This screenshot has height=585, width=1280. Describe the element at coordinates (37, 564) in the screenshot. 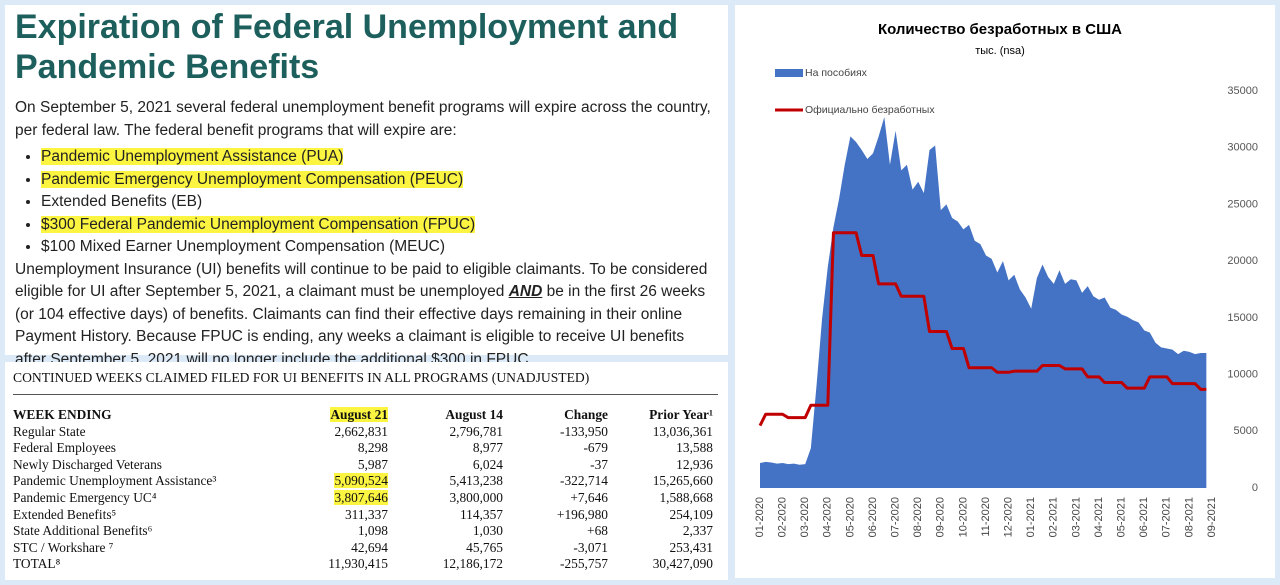

I see `cell-text: TOTAL⁸` at that location.